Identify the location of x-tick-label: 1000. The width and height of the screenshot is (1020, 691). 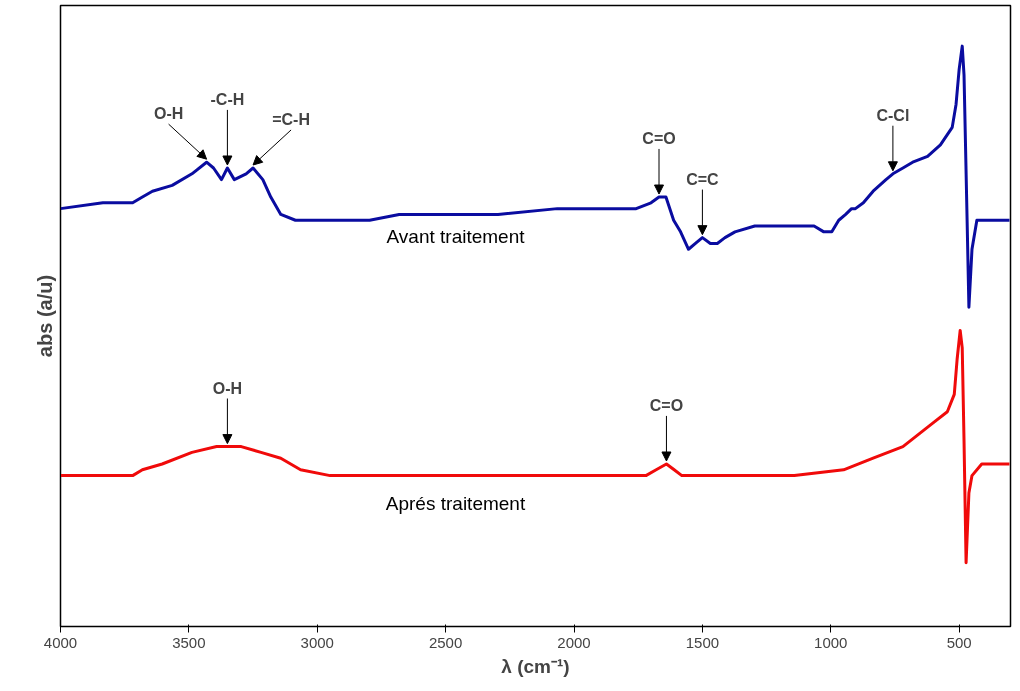
(831, 642).